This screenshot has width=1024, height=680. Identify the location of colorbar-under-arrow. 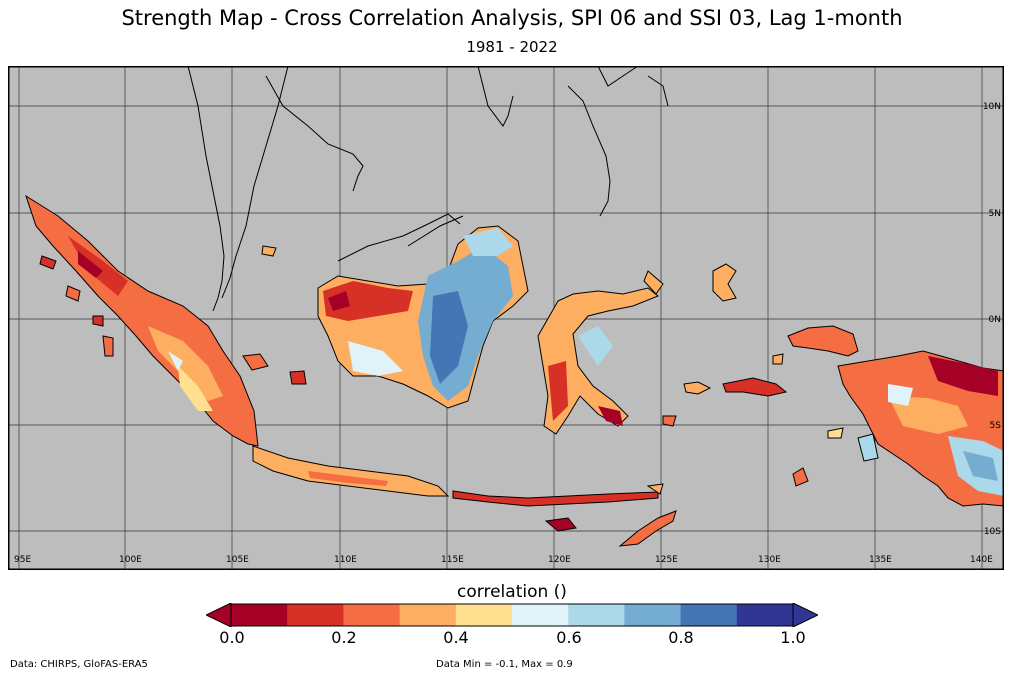
(219, 615).